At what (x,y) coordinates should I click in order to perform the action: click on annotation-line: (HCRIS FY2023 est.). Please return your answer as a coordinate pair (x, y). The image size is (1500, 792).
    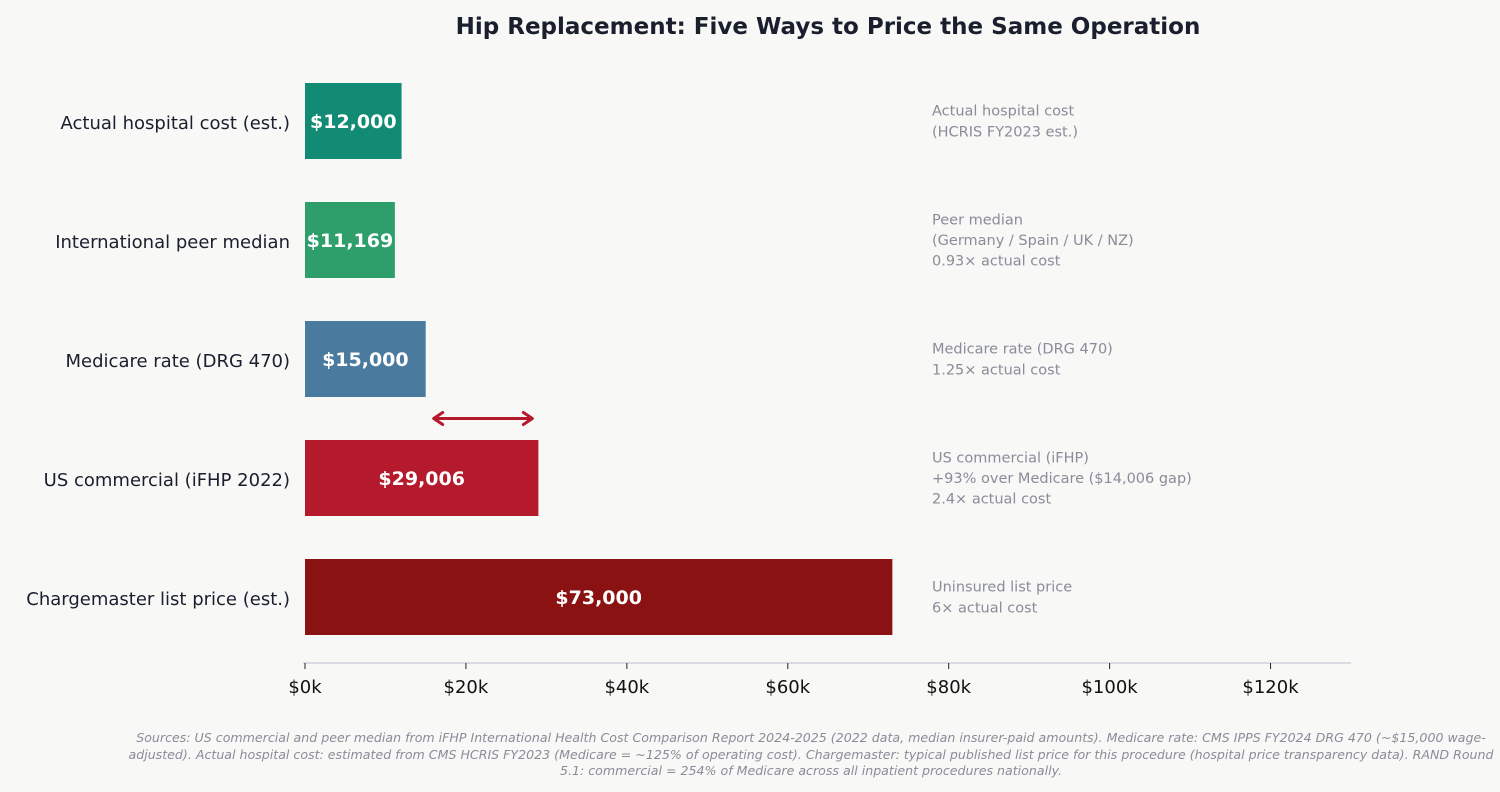
    Looking at the image, I should click on (1005, 132).